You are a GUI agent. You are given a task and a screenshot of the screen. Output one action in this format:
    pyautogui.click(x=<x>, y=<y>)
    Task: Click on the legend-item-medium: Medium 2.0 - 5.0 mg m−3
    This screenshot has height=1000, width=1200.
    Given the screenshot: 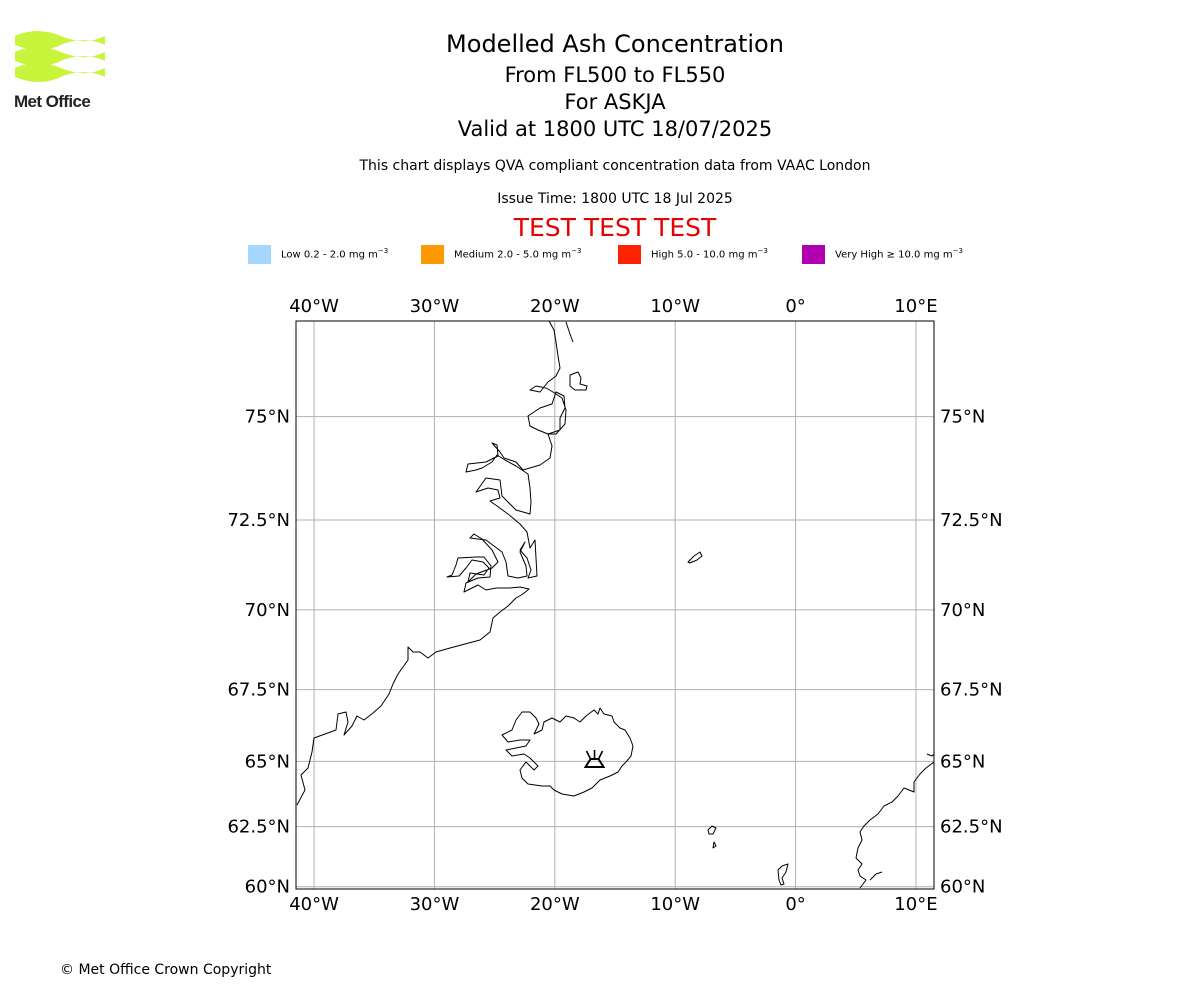 What is the action you would take?
    pyautogui.click(x=501, y=254)
    